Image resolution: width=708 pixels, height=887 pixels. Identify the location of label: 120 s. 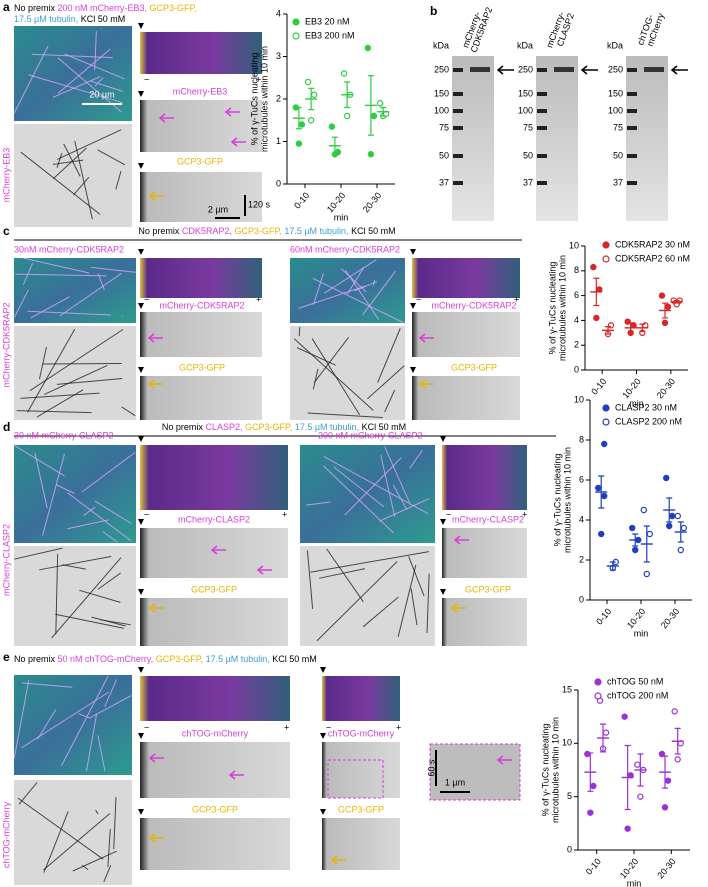
(259, 204).